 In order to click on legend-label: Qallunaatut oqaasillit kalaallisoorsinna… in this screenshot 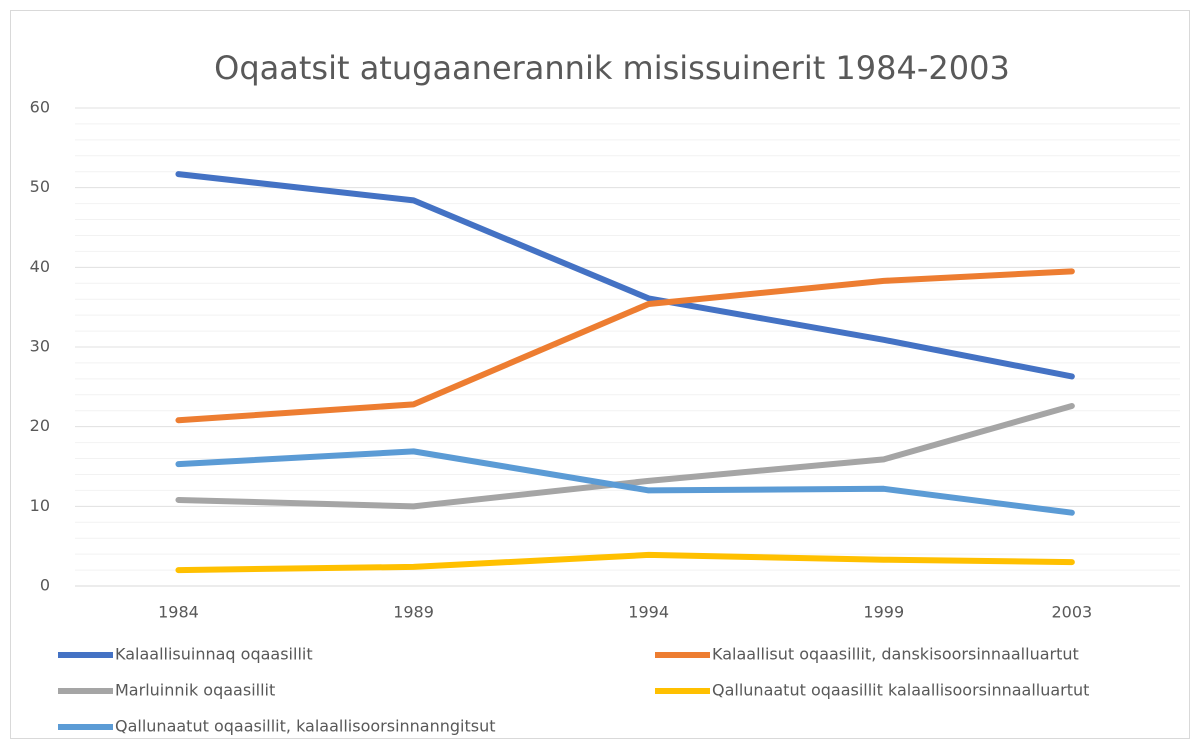, I will do `click(900, 690)`.